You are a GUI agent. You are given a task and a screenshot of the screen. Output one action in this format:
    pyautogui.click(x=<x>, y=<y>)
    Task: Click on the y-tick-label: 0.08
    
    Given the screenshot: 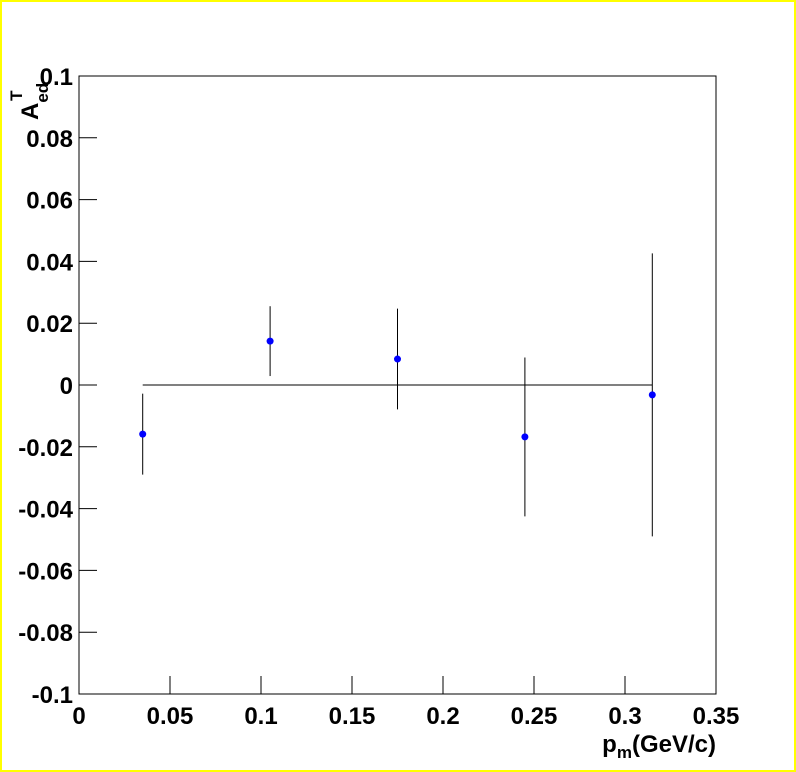 What is the action you would take?
    pyautogui.click(x=49, y=139)
    